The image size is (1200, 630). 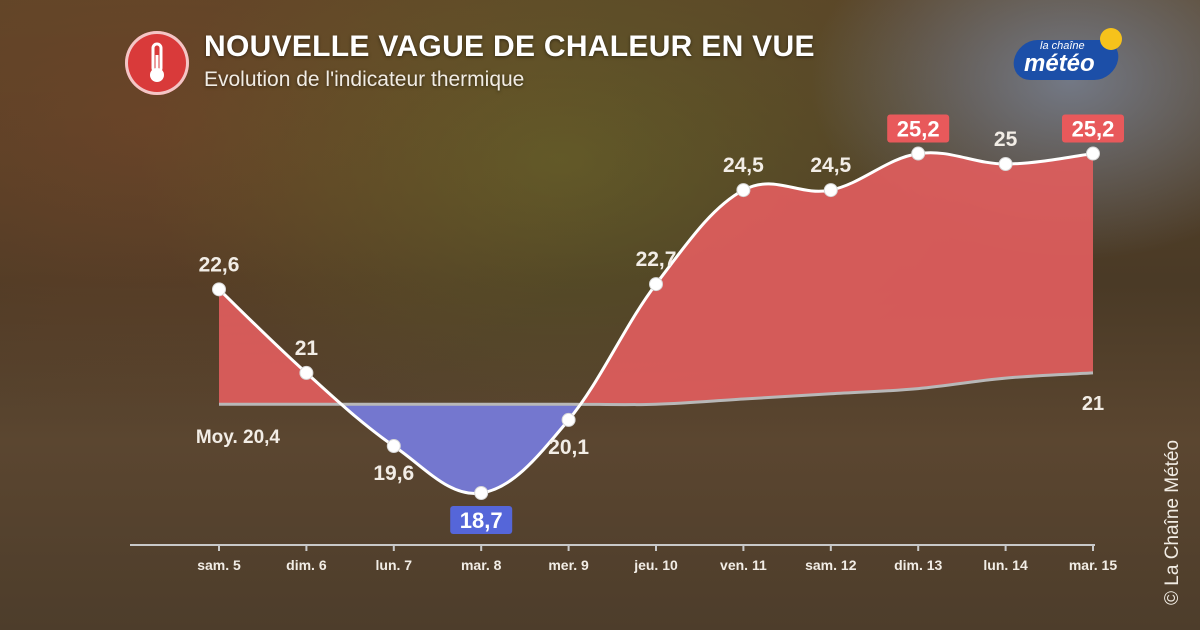 I want to click on chart-subtitle: Evolution de l'indicateur thermique, so click(x=364, y=79).